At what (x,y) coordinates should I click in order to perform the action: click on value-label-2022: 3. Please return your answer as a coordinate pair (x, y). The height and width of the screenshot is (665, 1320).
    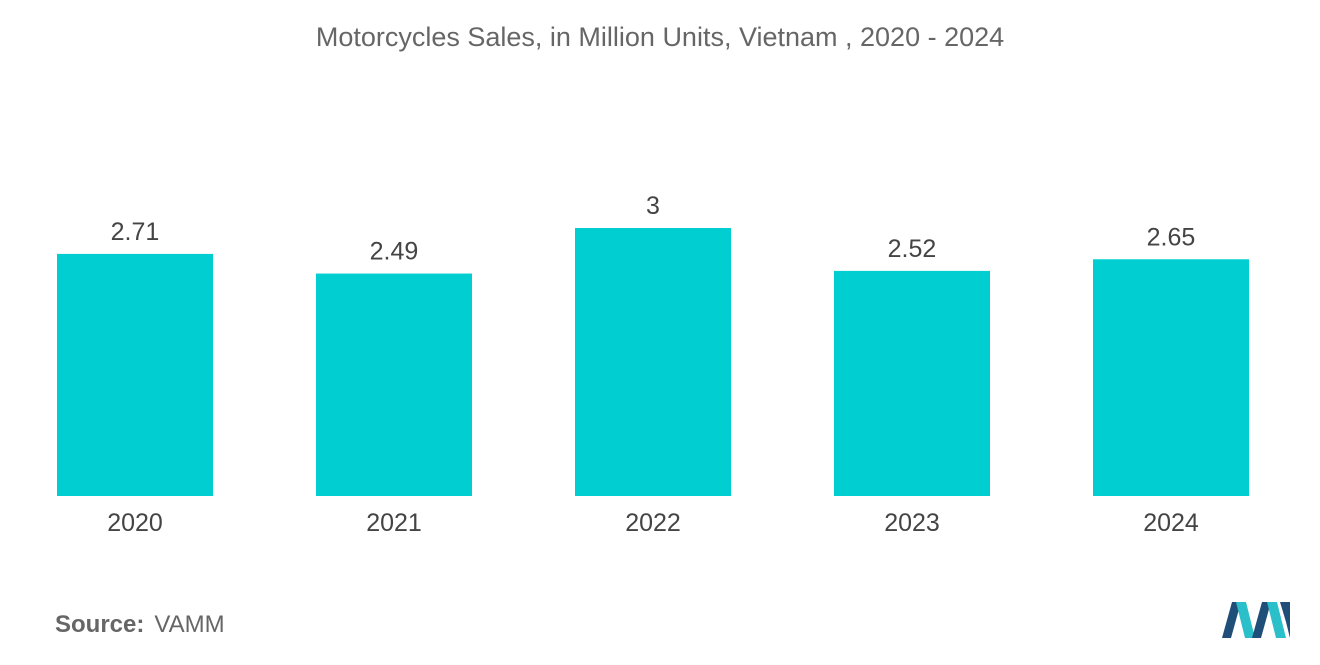
    Looking at the image, I should click on (653, 206).